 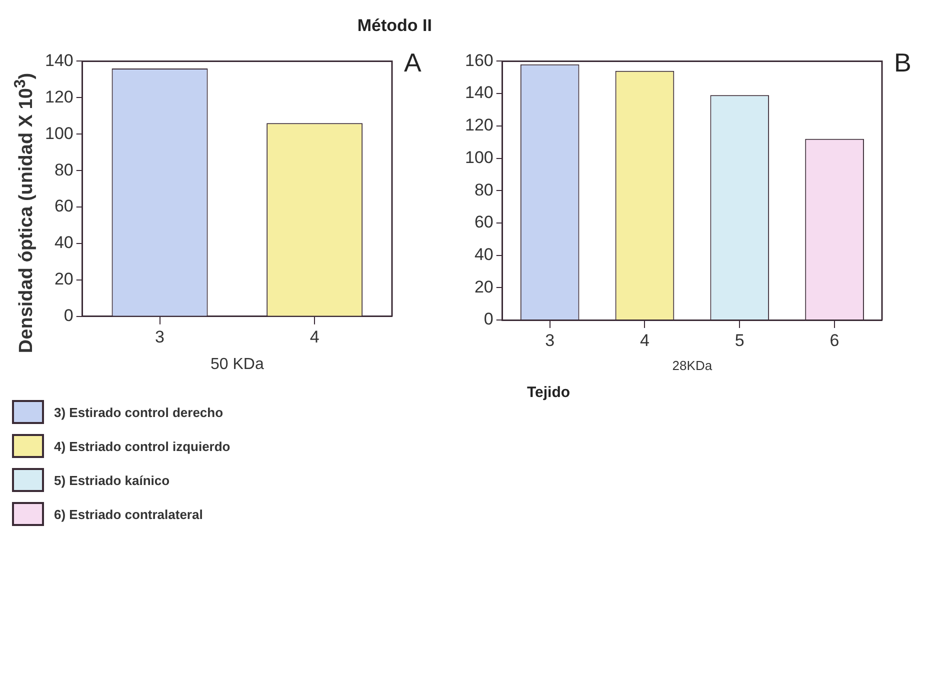 What do you see at coordinates (739, 340) in the screenshot?
I see `x-tick-label: 5` at bounding box center [739, 340].